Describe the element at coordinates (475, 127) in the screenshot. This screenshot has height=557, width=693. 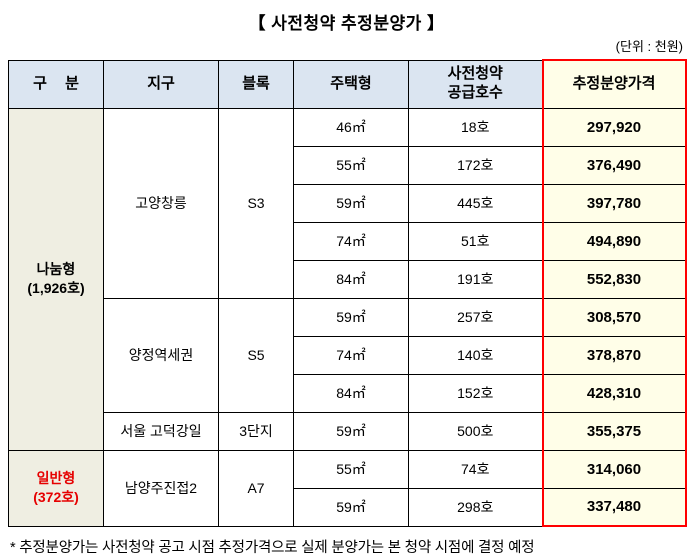
I see `cell-supply: 18호` at that location.